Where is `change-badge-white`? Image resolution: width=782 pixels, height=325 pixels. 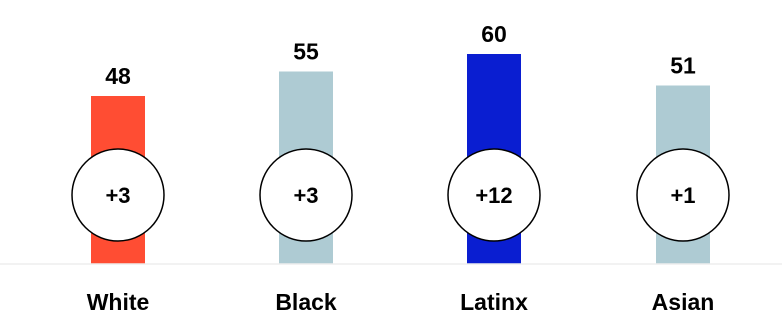
change-badge-white is located at coordinates (118, 195).